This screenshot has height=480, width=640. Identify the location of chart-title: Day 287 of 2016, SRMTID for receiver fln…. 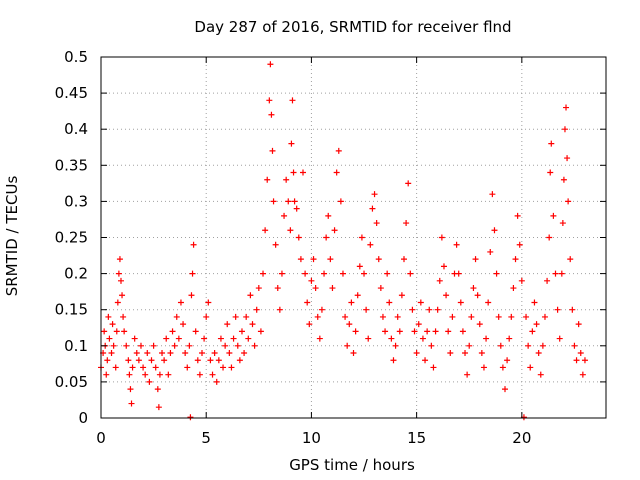
(352, 27).